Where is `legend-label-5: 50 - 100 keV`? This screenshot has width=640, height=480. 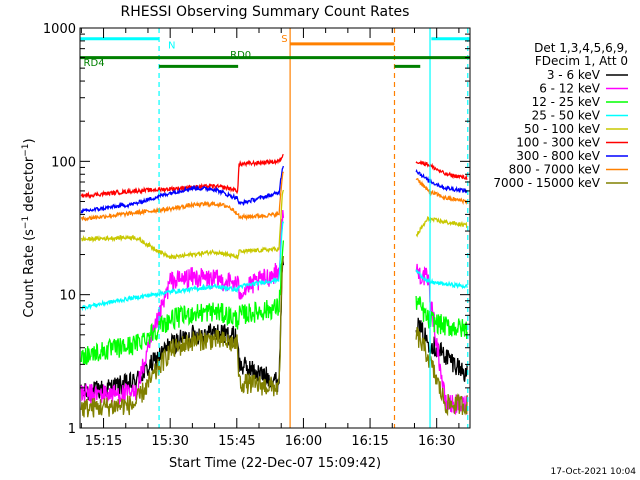 legend-label-5: 50 - 100 keV is located at coordinates (562, 129).